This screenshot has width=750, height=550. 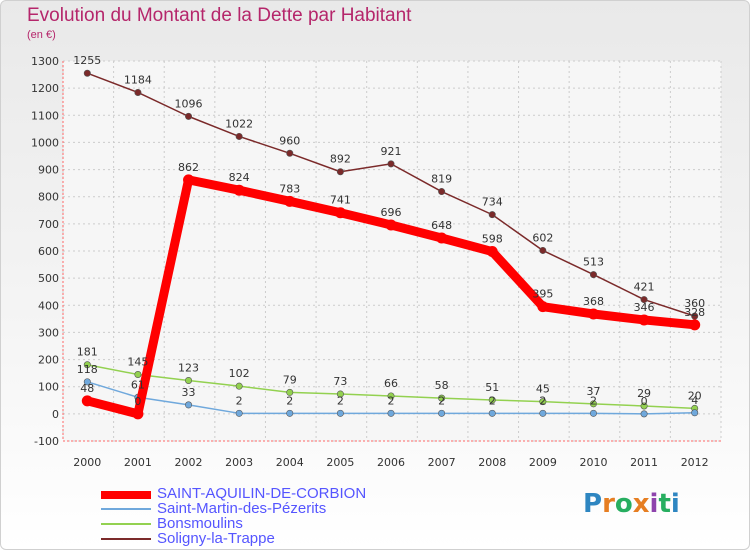 What do you see at coordinates (644, 287) in the screenshot?
I see `data-label: 421` at bounding box center [644, 287].